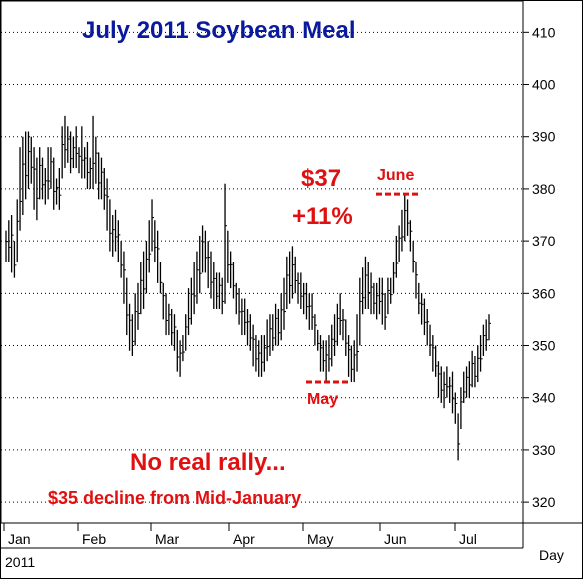 The height and width of the screenshot is (579, 583). What do you see at coordinates (20, 562) in the screenshot?
I see `year-label: 2011` at bounding box center [20, 562].